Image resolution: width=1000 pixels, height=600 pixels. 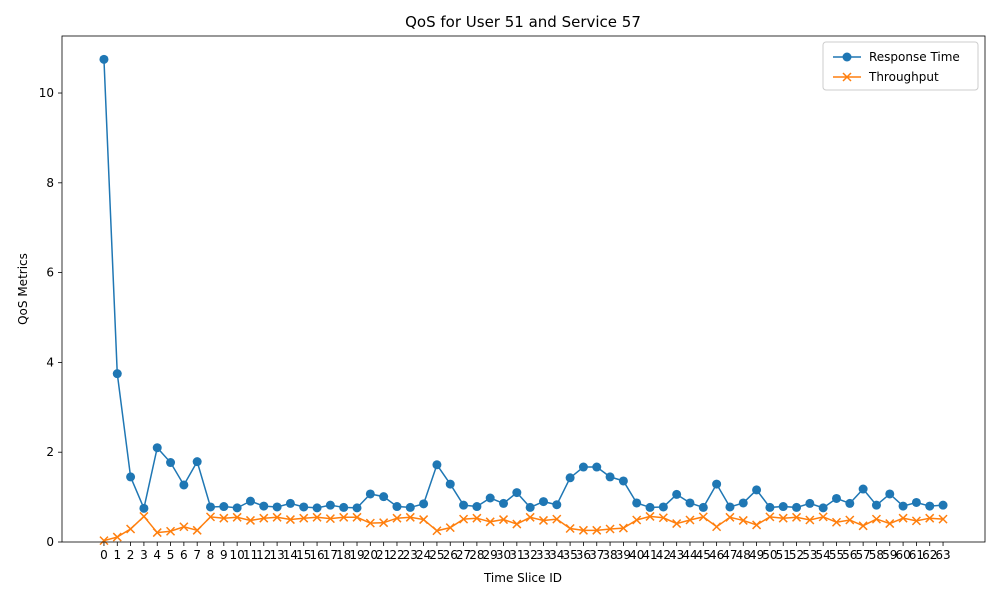 What do you see at coordinates (836, 555) in the screenshot?
I see `x-tick-label: 55` at bounding box center [836, 555].